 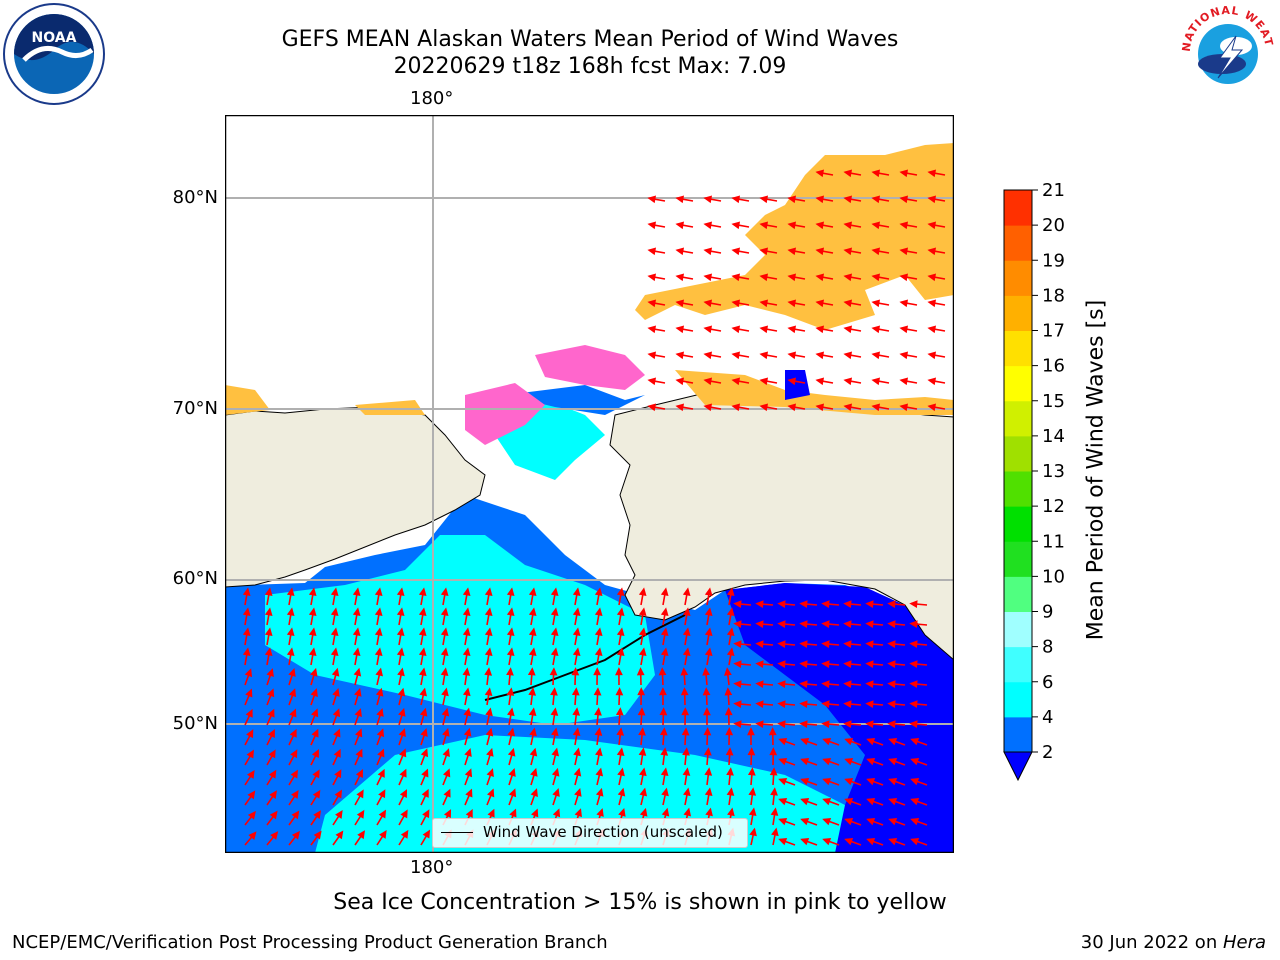 What do you see at coordinates (1047, 647) in the screenshot?
I see `colorbar-tick-label: 8` at bounding box center [1047, 647].